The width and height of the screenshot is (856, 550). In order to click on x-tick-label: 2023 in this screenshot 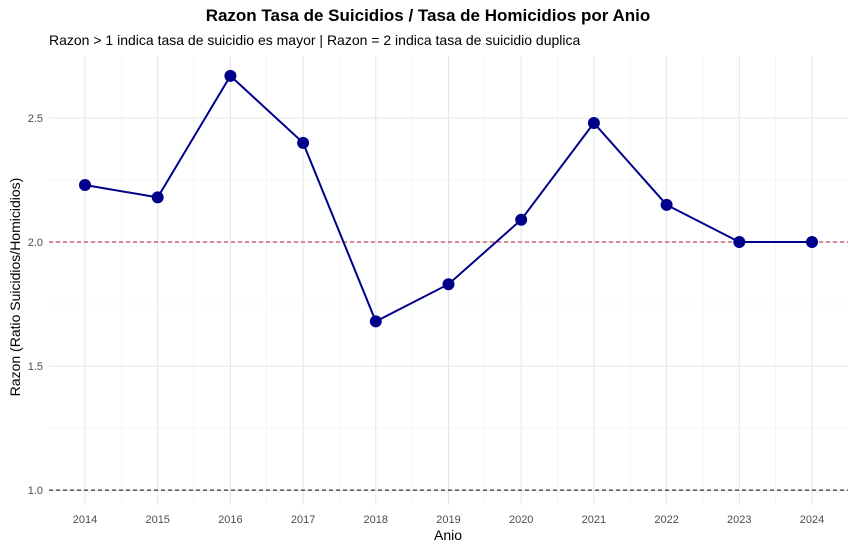, I will do `click(739, 520)`.